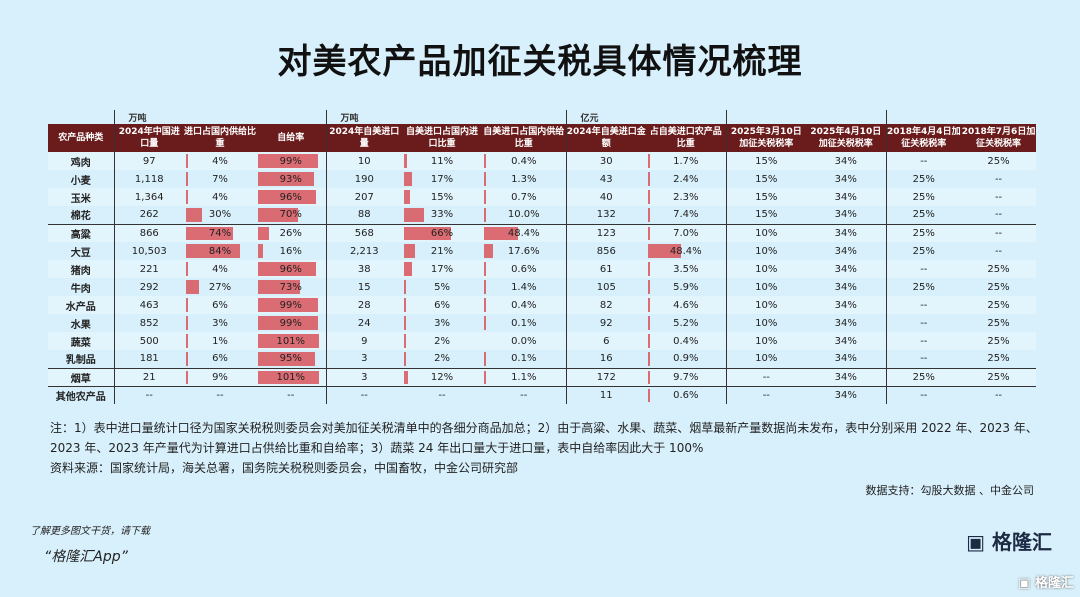 The width and height of the screenshot is (1080, 597). I want to click on column-header: 2024年中国进口量, so click(148, 138).